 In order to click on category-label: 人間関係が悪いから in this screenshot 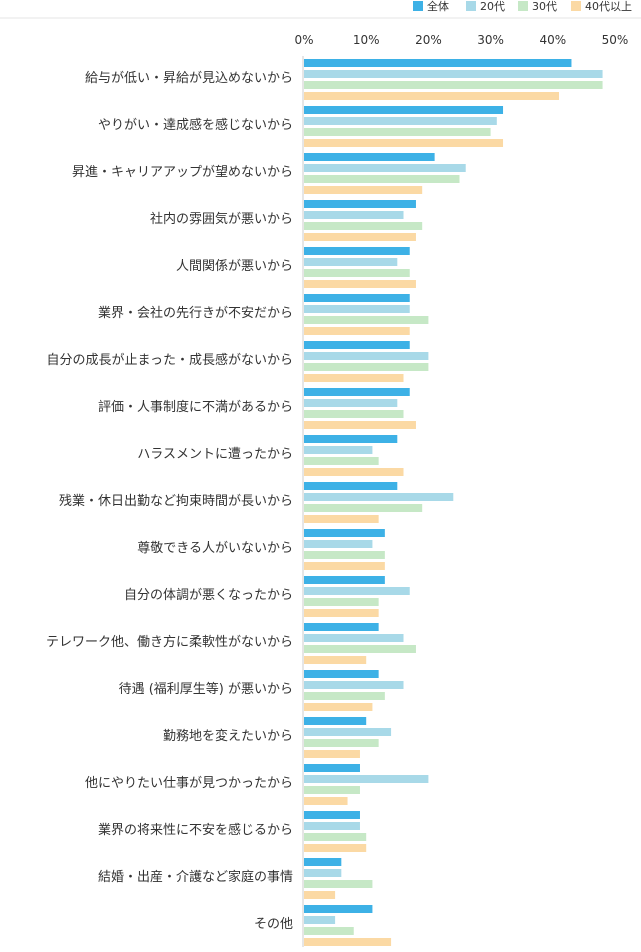, I will do `click(234, 266)`.